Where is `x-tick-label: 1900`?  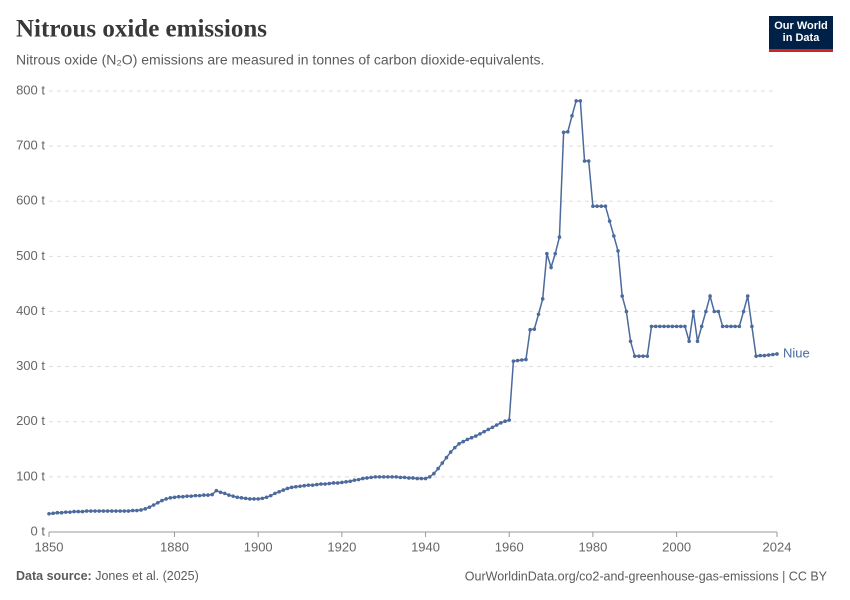
x-tick-label: 1900 is located at coordinates (258, 546).